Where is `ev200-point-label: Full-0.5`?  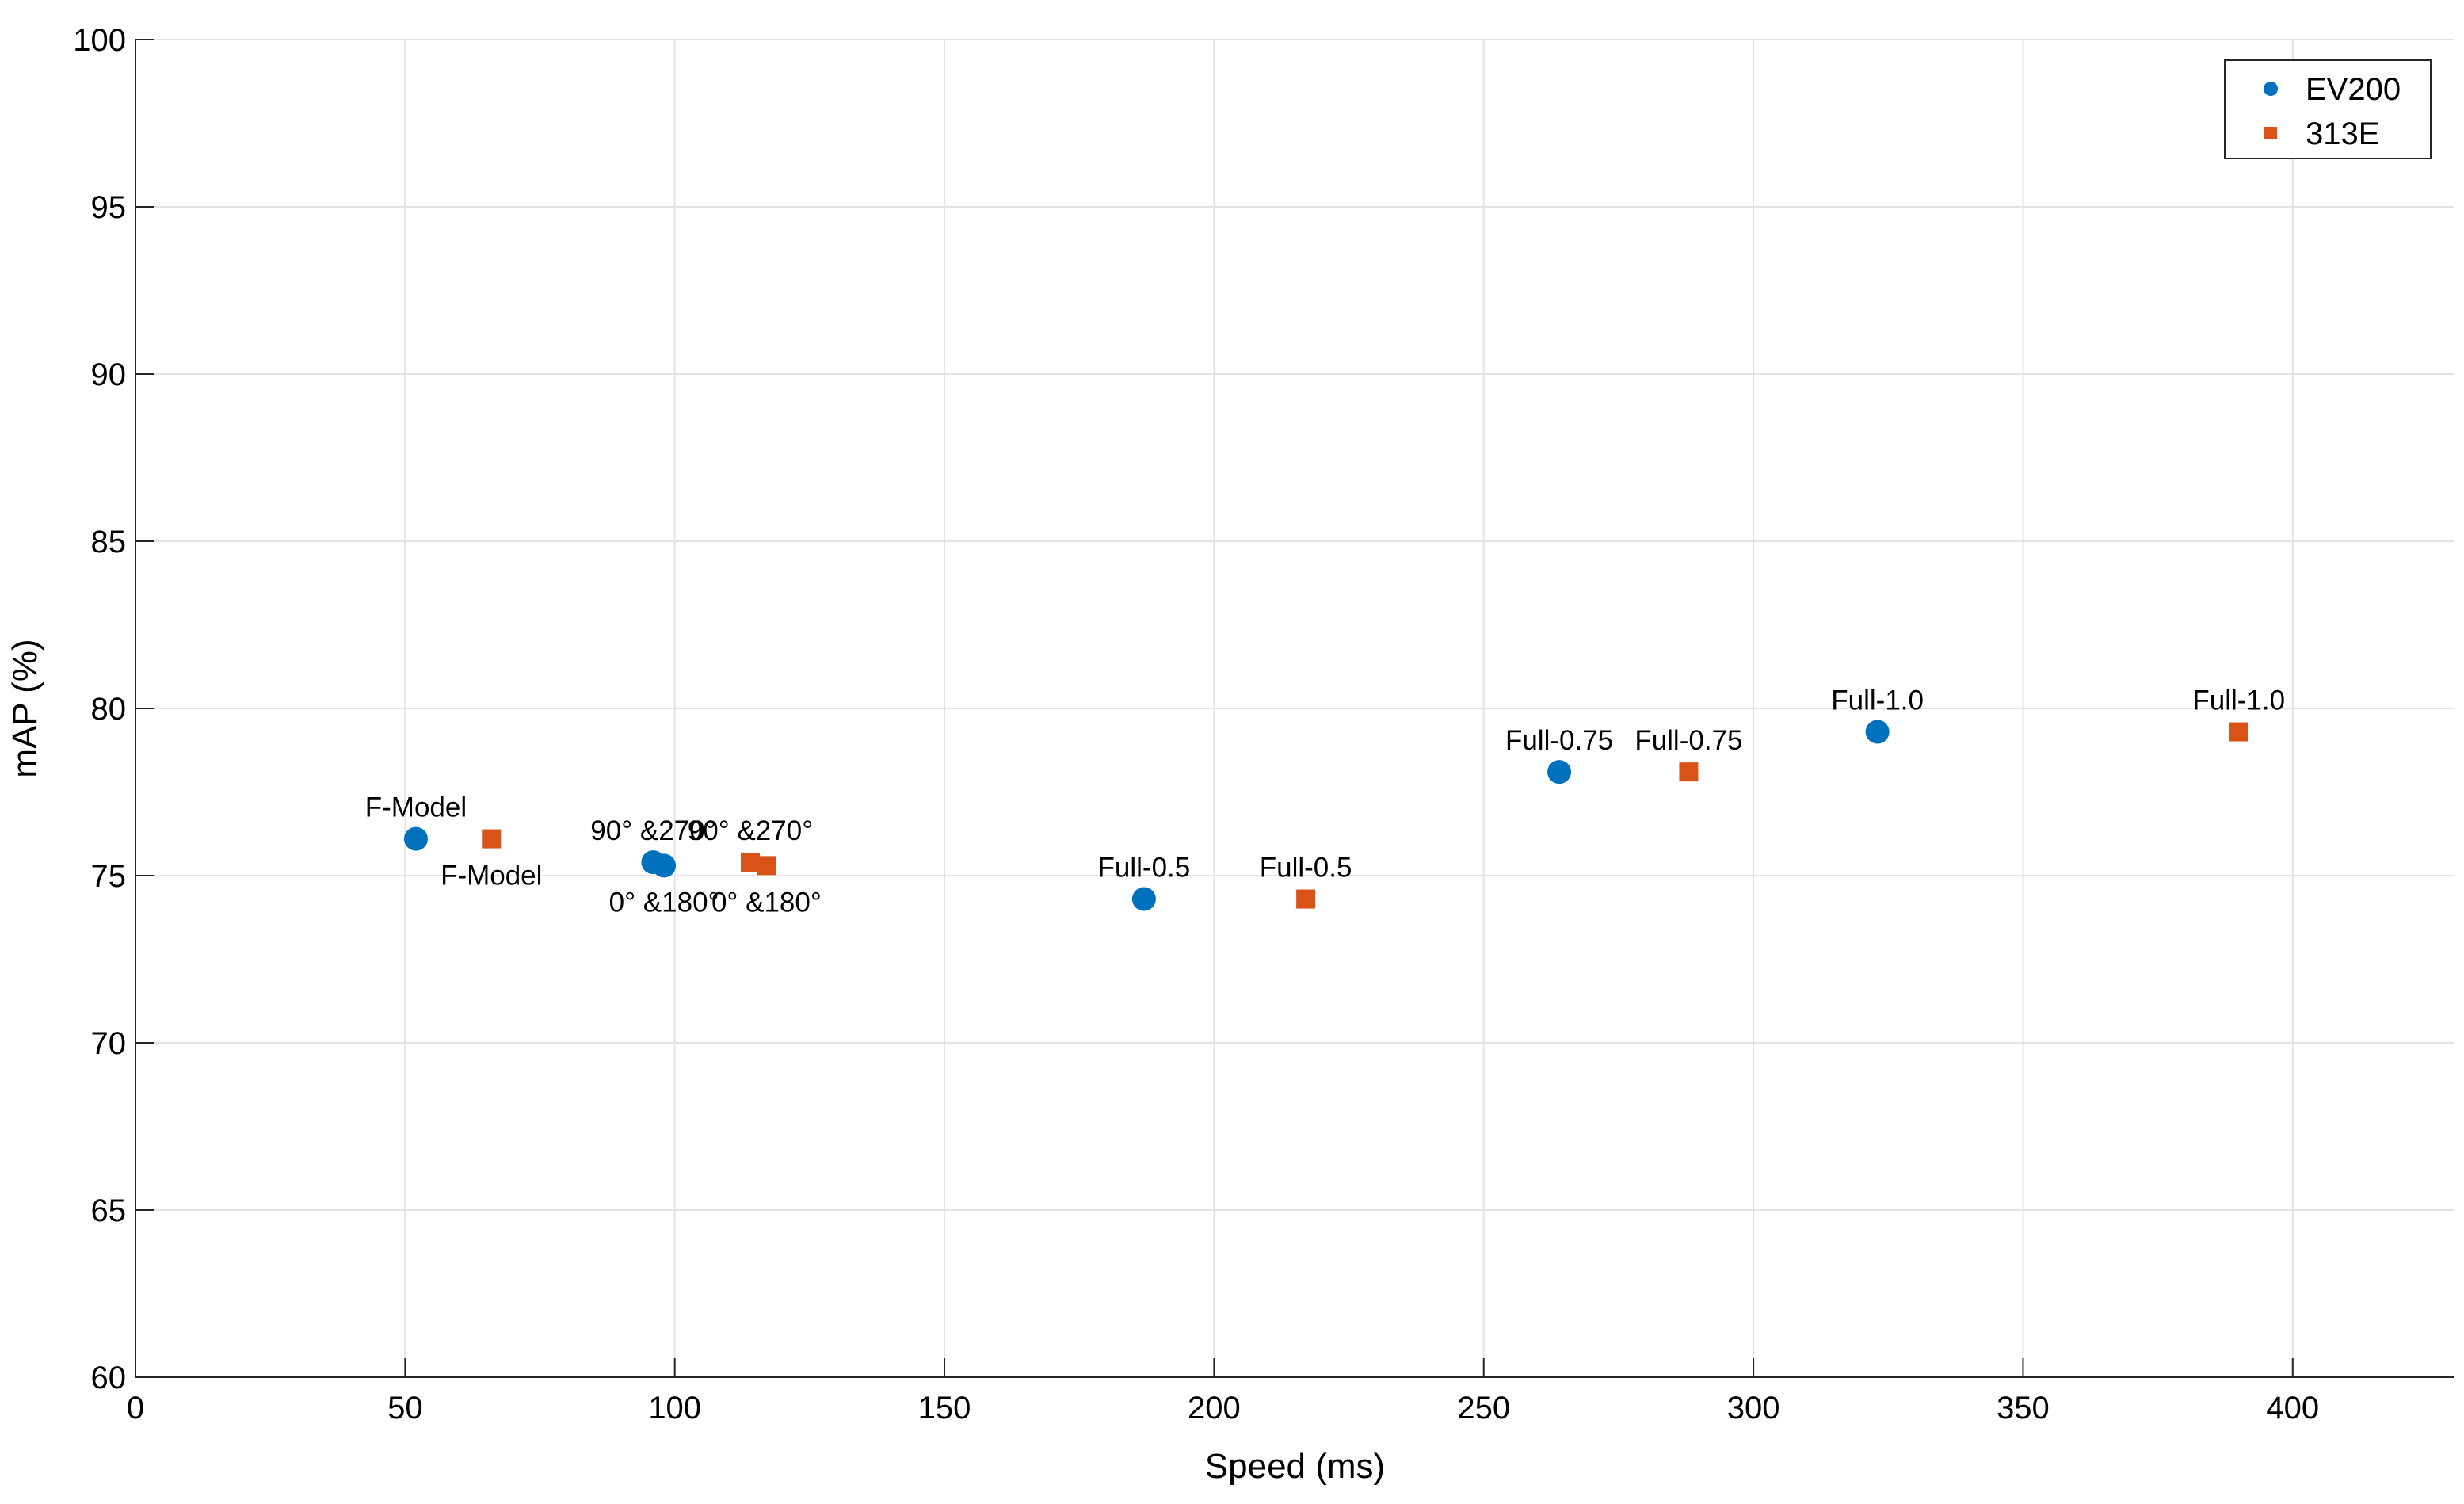
ev200-point-label: Full-0.5 is located at coordinates (1144, 868).